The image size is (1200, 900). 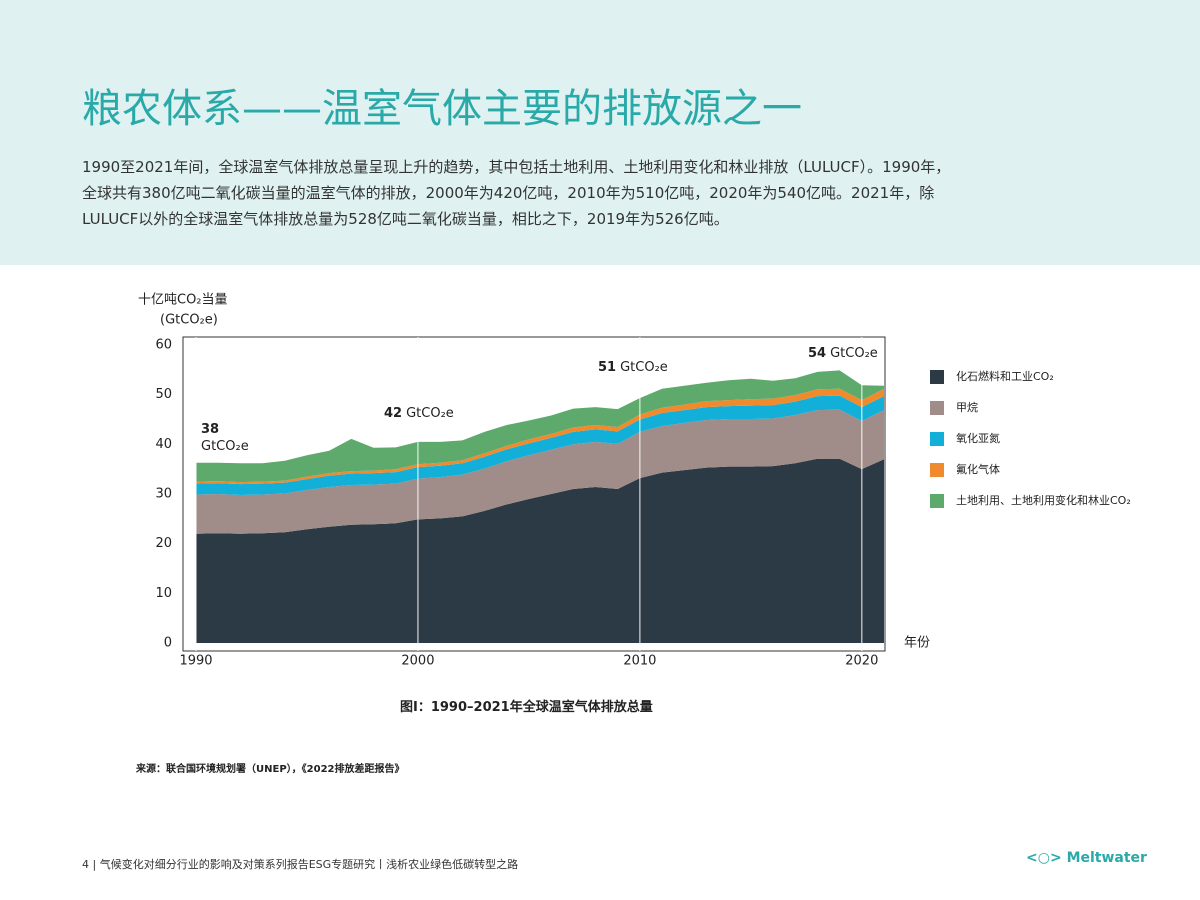 I want to click on legend-label: 氧化亚氮, so click(x=978, y=438).